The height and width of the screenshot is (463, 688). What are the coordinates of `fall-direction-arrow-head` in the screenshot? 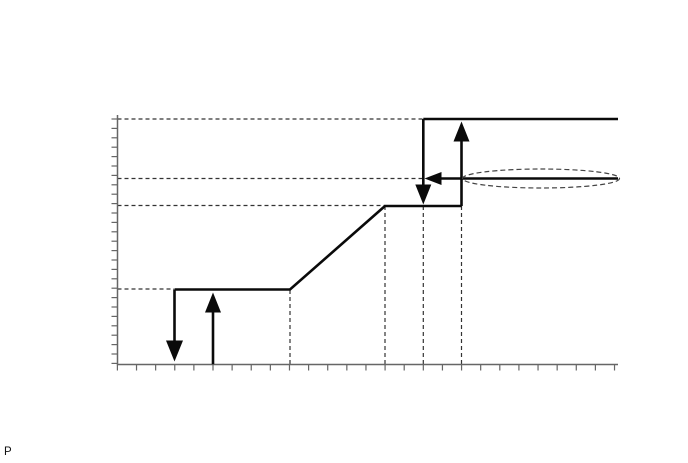 It's located at (433, 178).